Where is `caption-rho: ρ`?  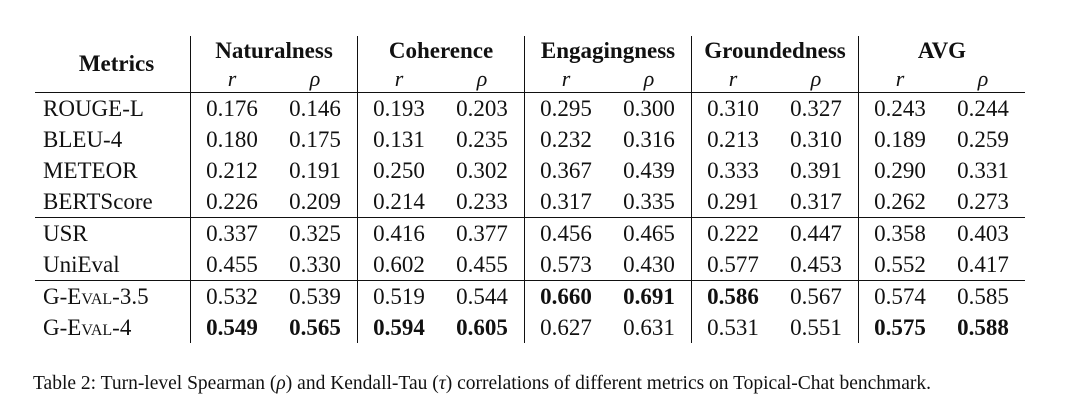 caption-rho: ρ is located at coordinates (281, 383).